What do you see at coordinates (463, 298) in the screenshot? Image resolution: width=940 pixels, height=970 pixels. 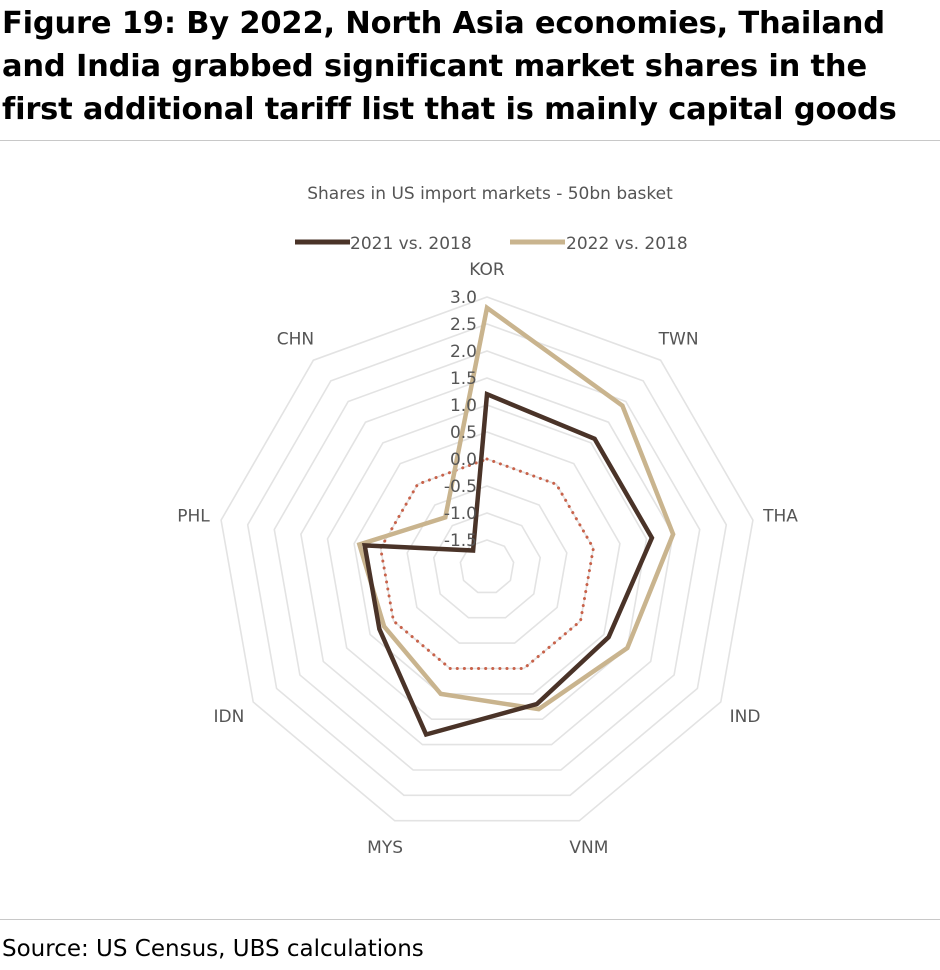 I see `tick-label: 3.0` at bounding box center [463, 298].